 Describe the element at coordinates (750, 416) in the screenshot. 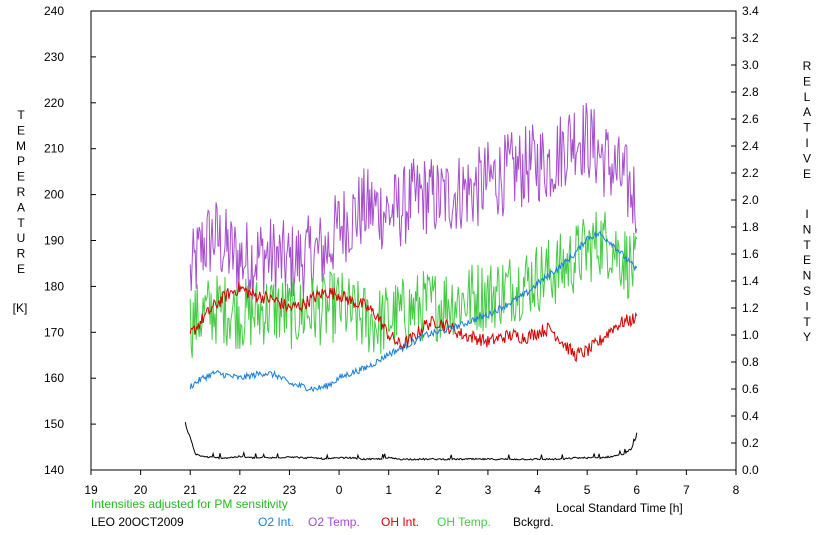

I see `right-tick-label: 0.4` at that location.